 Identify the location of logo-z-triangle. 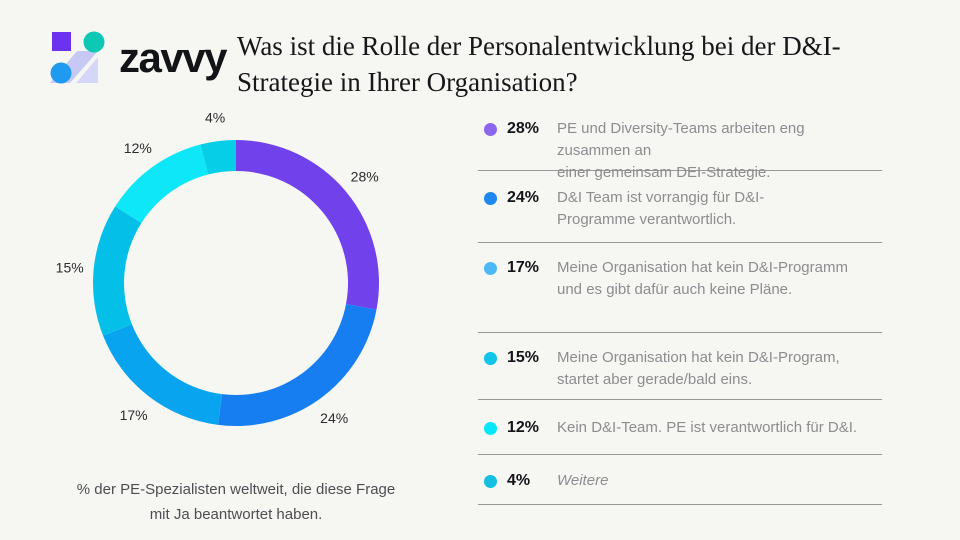
(87, 70).